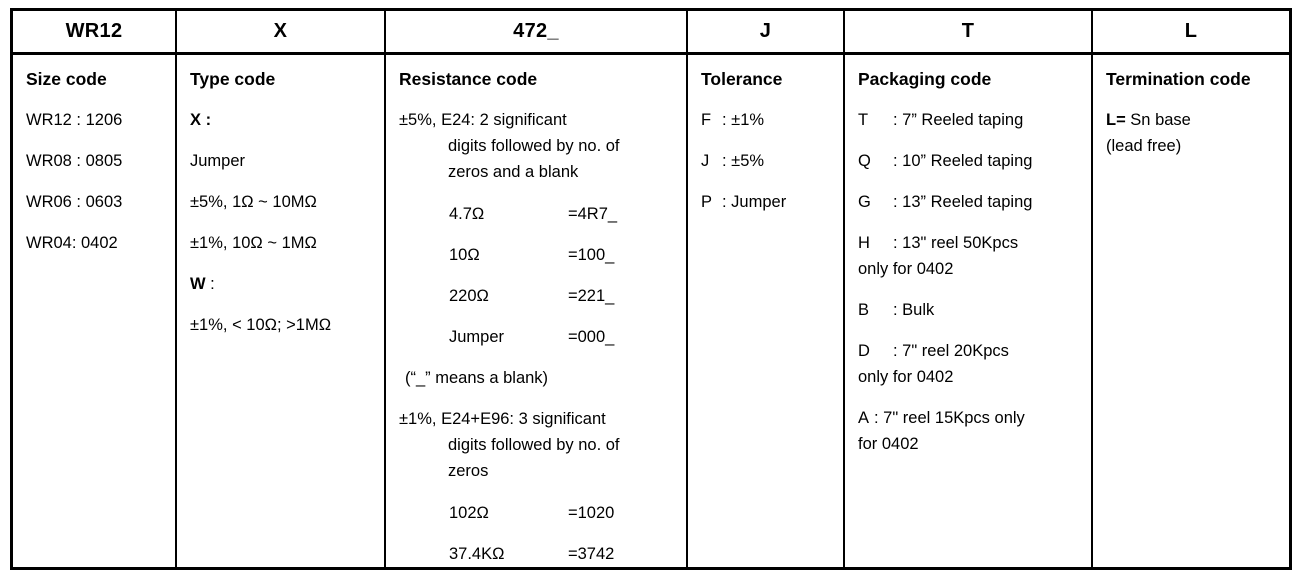  I want to click on packaging-desc: : Bulk, so click(914, 310).